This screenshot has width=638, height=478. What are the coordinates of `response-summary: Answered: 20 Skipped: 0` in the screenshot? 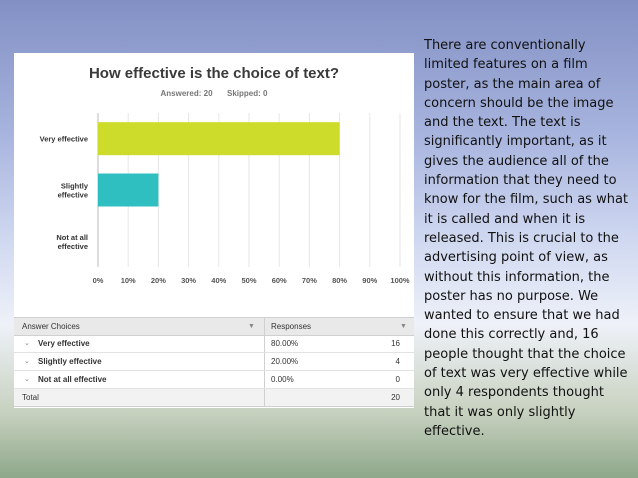 It's located at (214, 93).